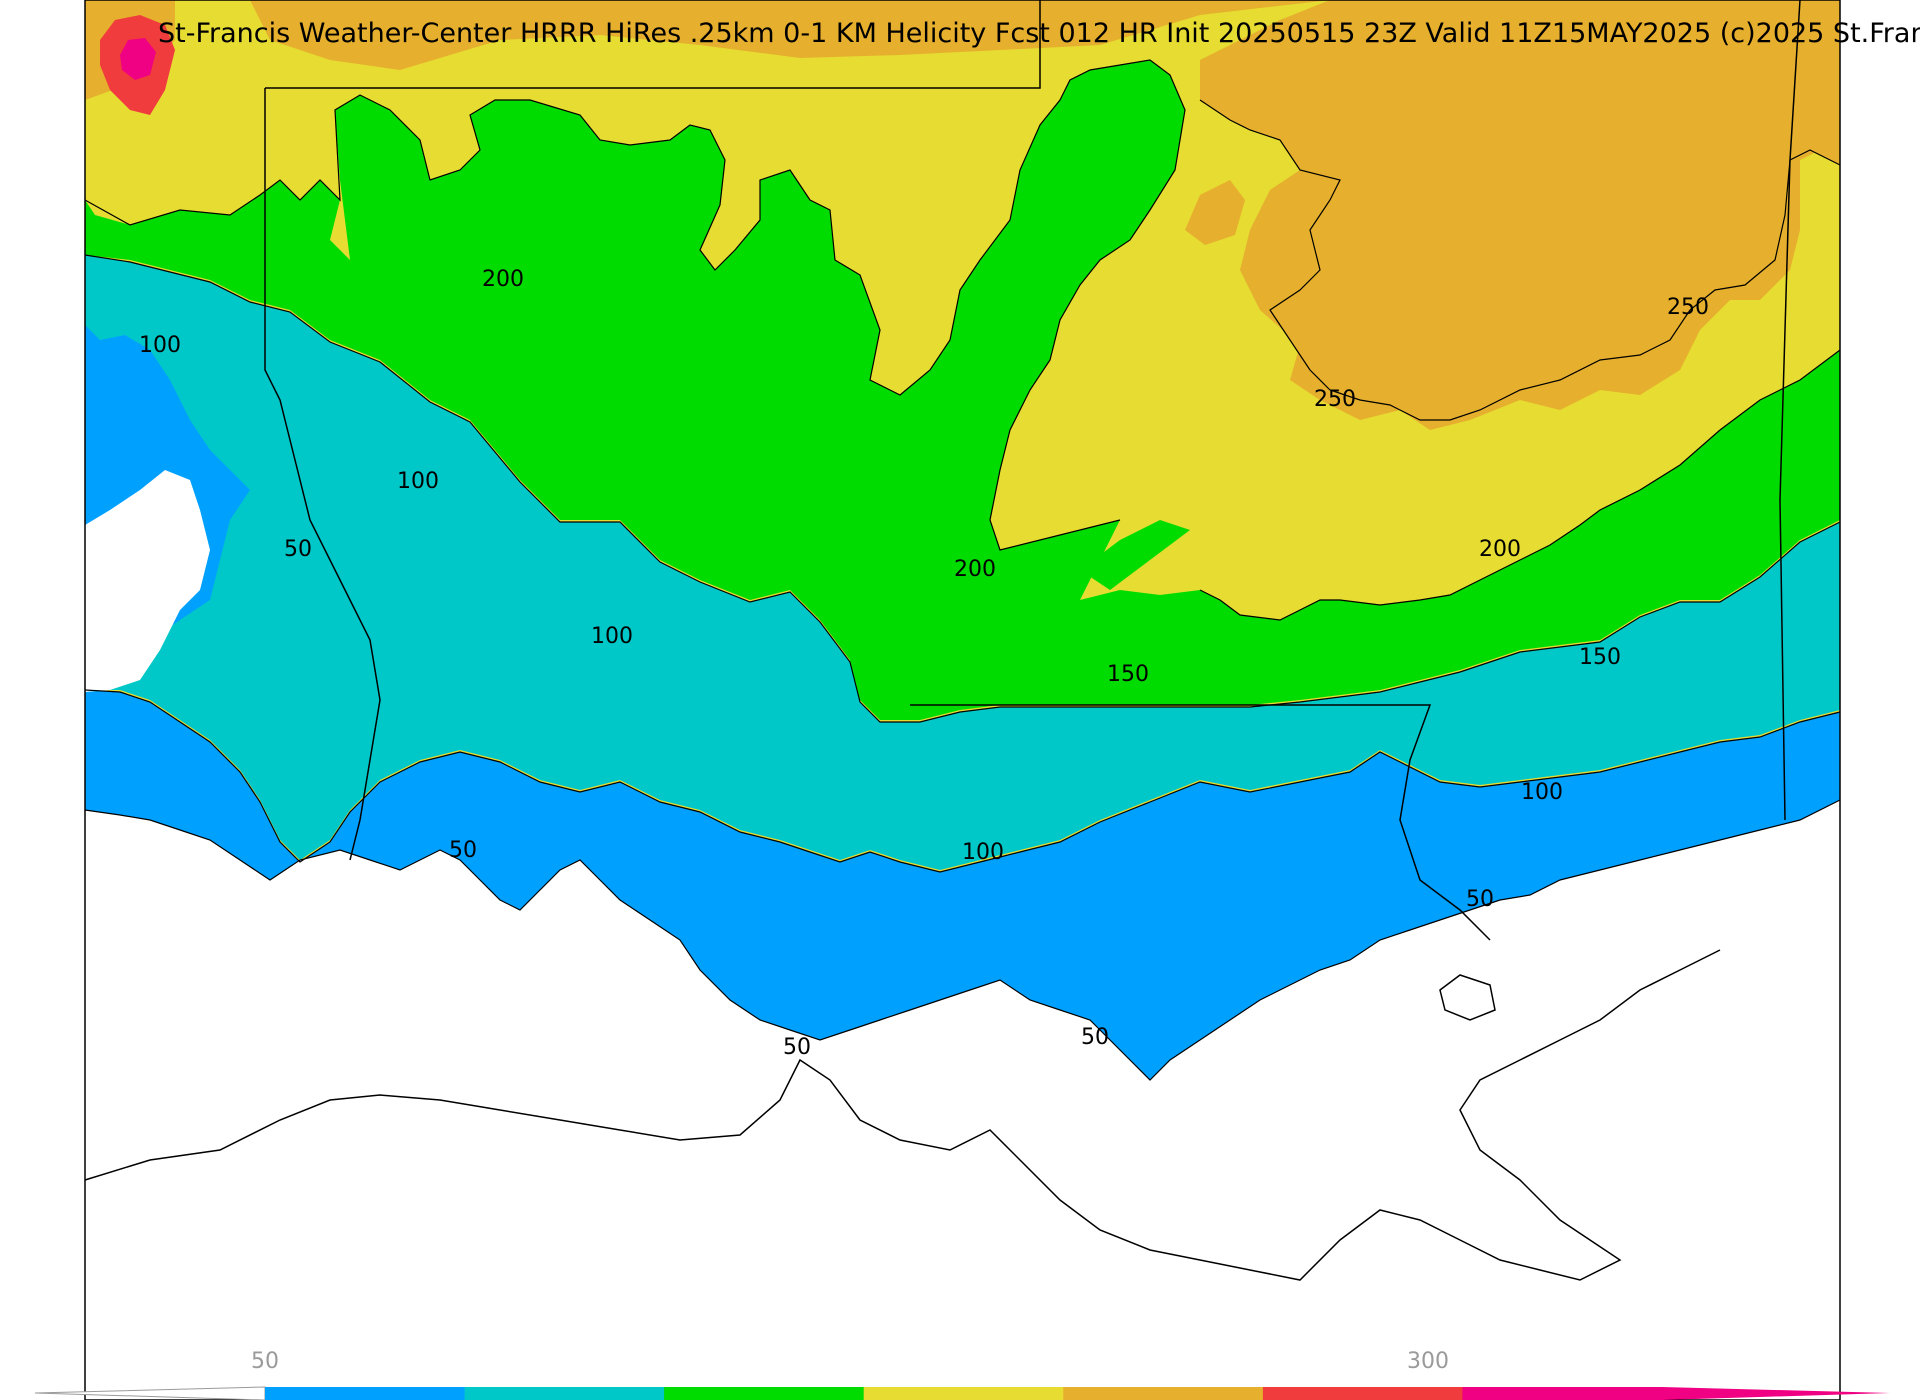 The width and height of the screenshot is (1920, 1400). What do you see at coordinates (322, 474) in the screenshot?
I see `state-boundary-west` at bounding box center [322, 474].